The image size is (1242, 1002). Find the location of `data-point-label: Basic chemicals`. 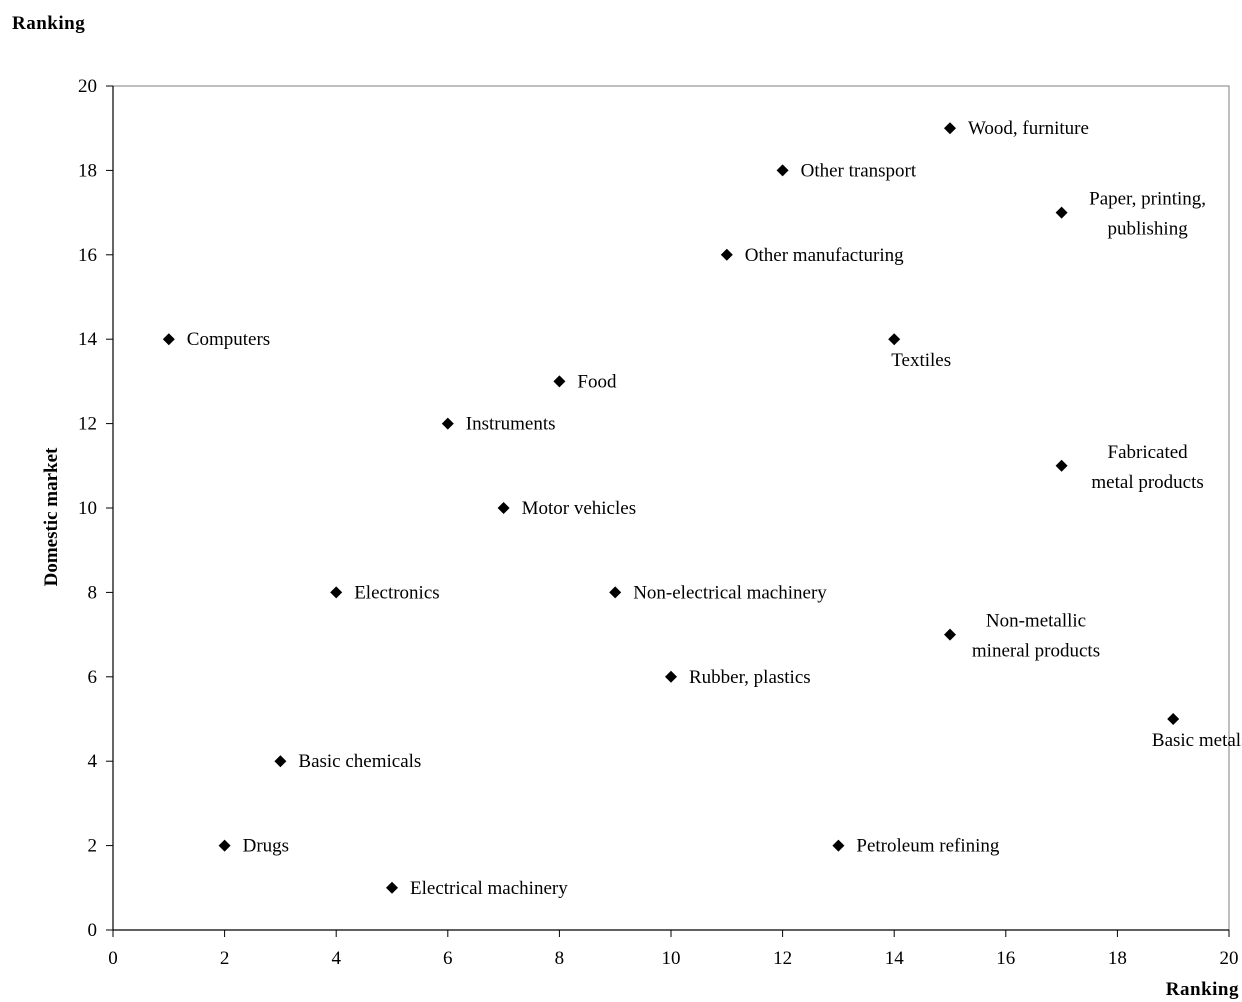

data-point-label: Basic chemicals is located at coordinates (359, 761).